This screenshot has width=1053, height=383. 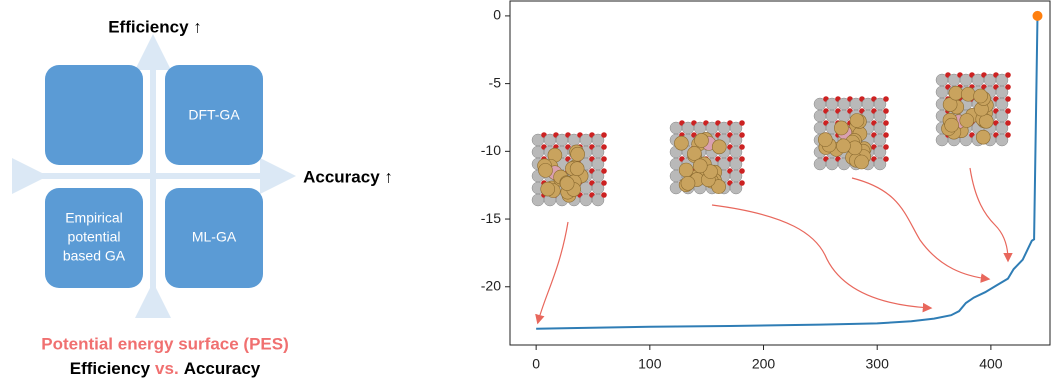 What do you see at coordinates (495, 82) in the screenshot?
I see `y-tick-label: -5` at bounding box center [495, 82].